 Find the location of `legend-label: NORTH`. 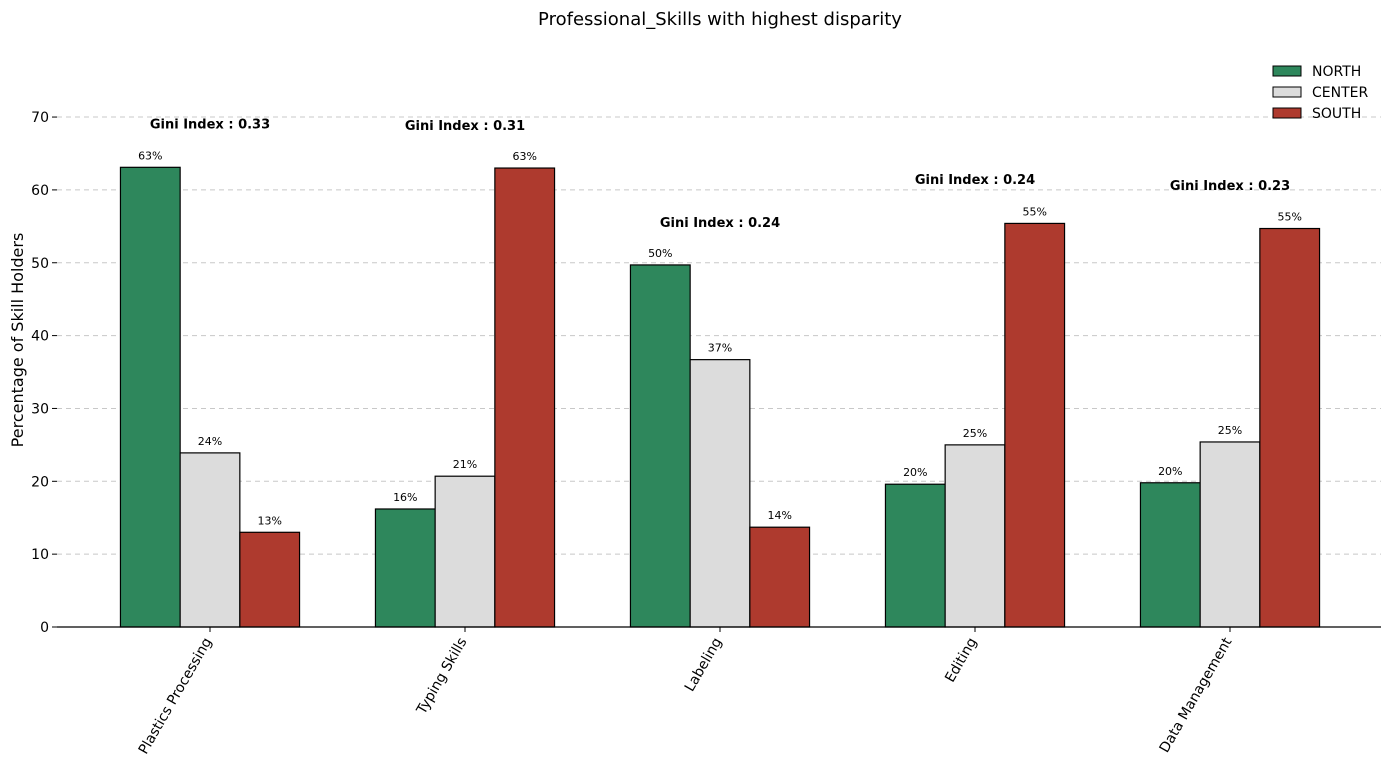

legend-label: NORTH is located at coordinates (1336, 72).